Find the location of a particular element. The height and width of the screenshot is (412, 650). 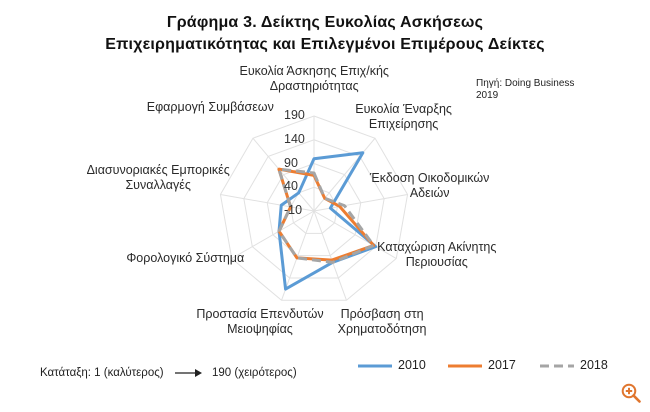

axis-label-line1: Ευκολία Έναρξης is located at coordinates (403, 109).